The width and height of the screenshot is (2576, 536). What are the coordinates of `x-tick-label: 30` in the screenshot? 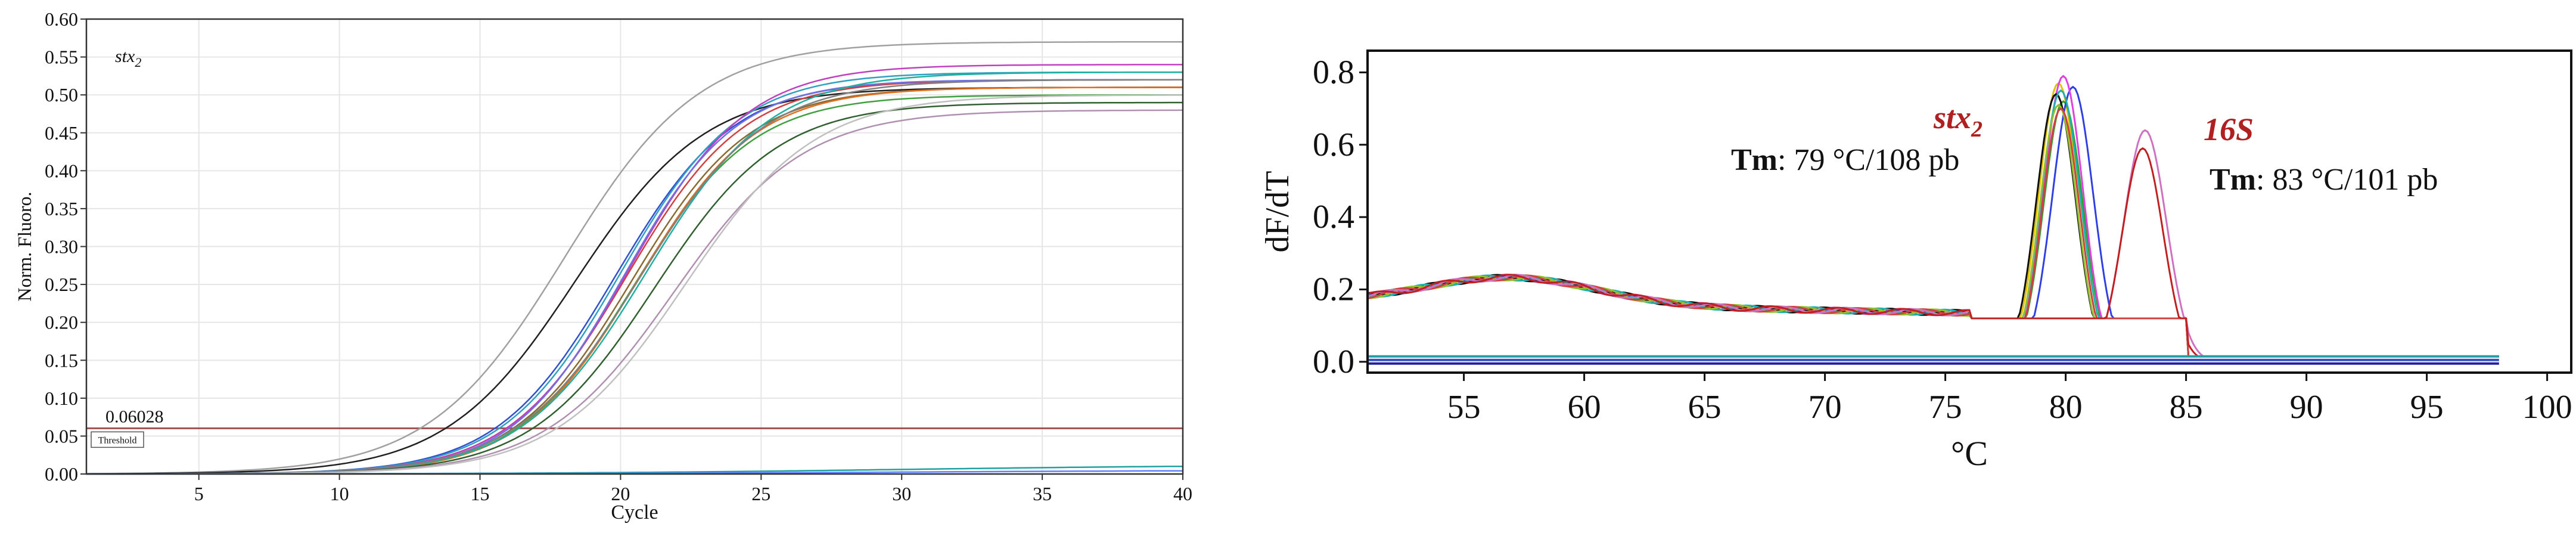 It's located at (901, 493).